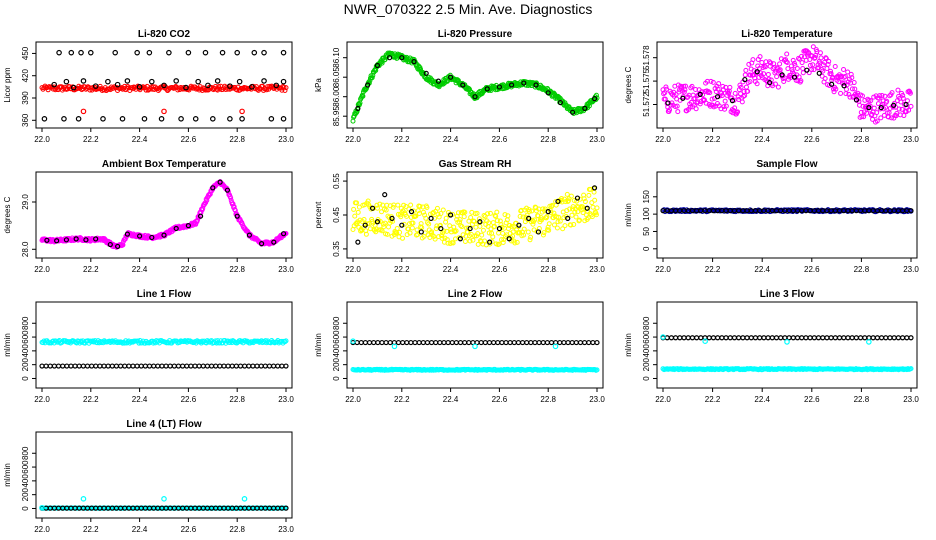  I want to click on y-tick-label: 200, so click(646, 364).